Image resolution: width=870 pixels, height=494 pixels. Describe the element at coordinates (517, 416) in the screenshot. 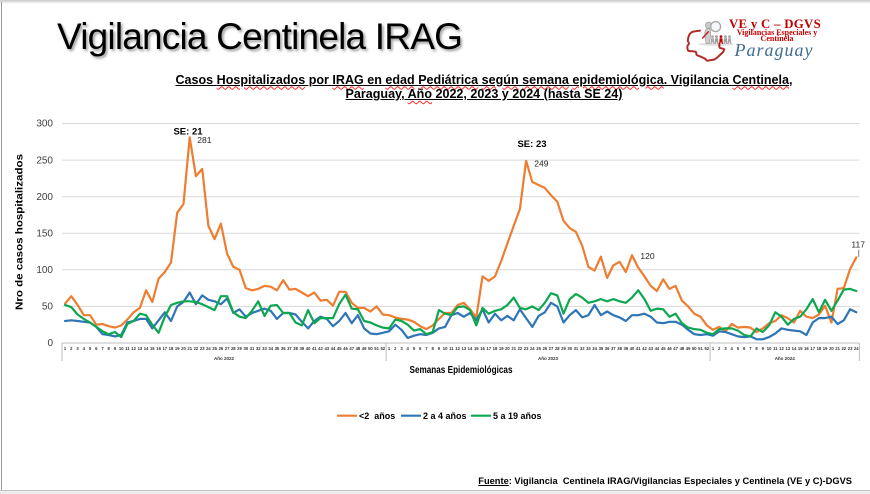

I see `svg-text: 5 a 19 años` at that location.